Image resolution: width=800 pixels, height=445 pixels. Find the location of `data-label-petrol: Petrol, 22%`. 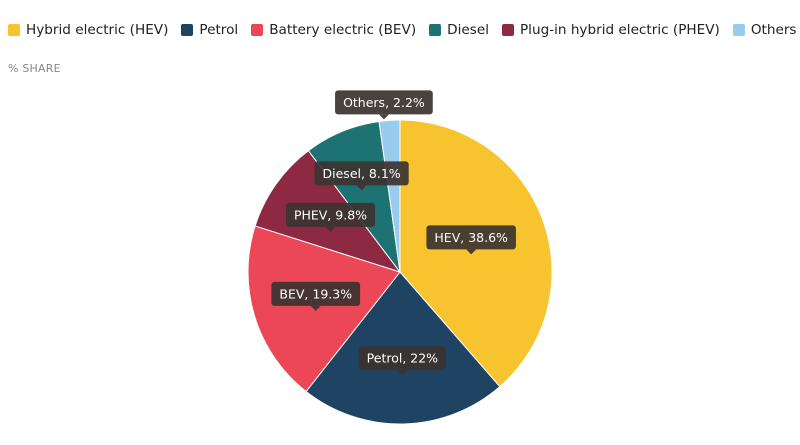

data-label-petrol: Petrol, 22% is located at coordinates (402, 361).